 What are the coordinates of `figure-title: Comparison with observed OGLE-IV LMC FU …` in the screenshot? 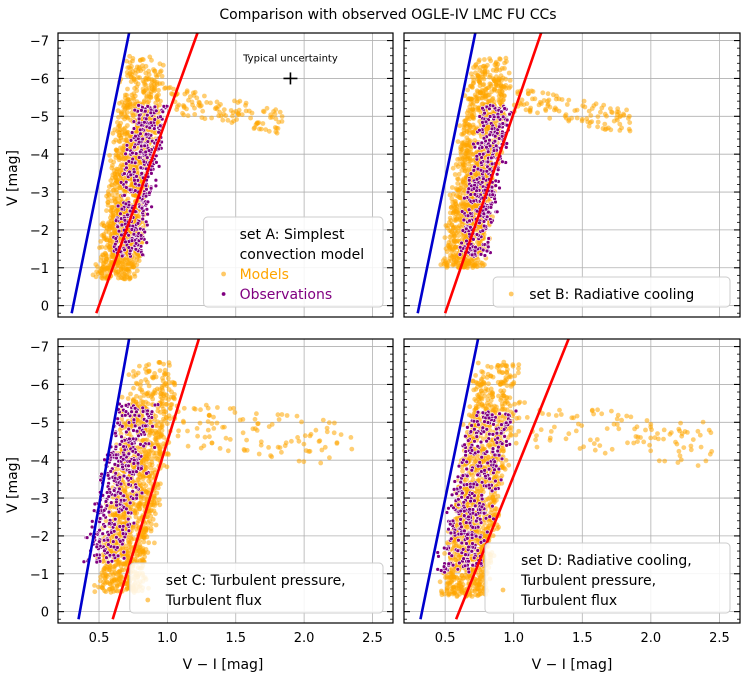 It's located at (387, 15).